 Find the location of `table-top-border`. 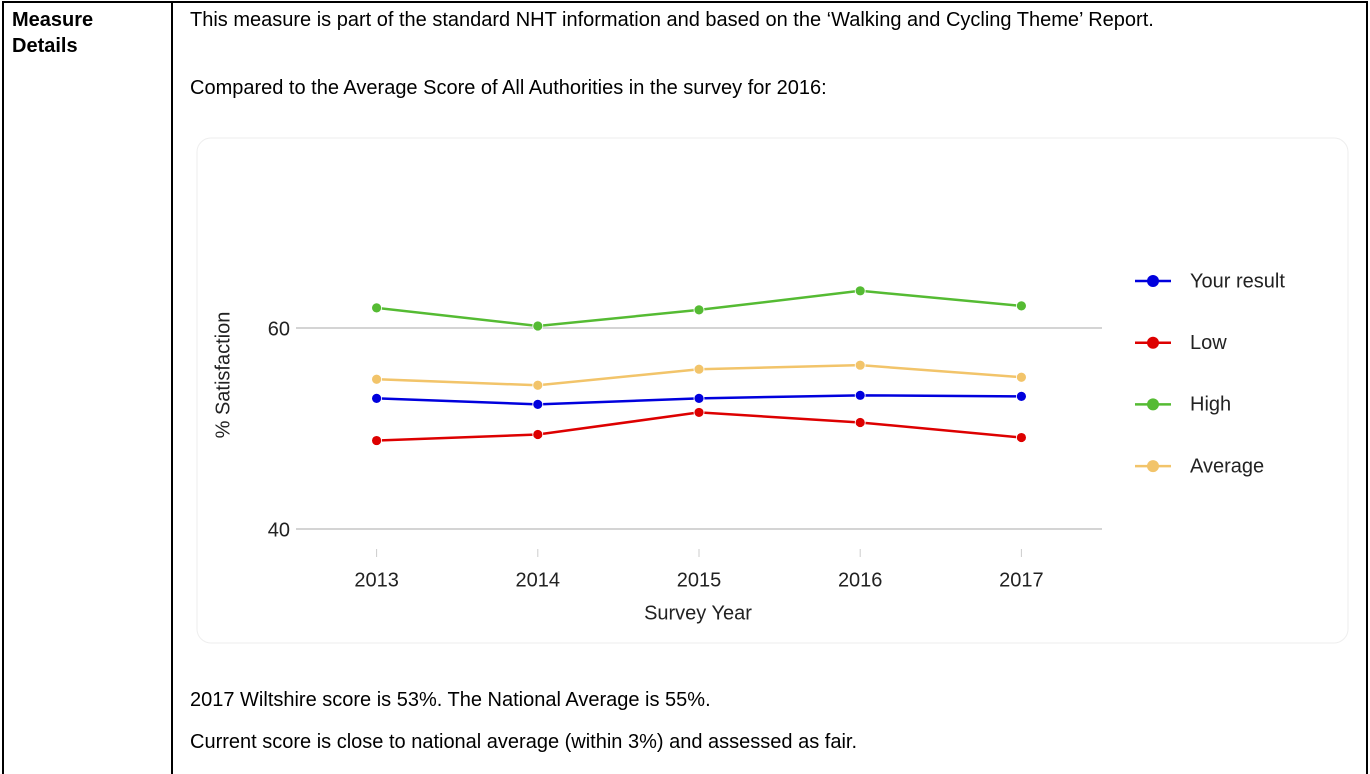

table-top-border is located at coordinates (685, 2).